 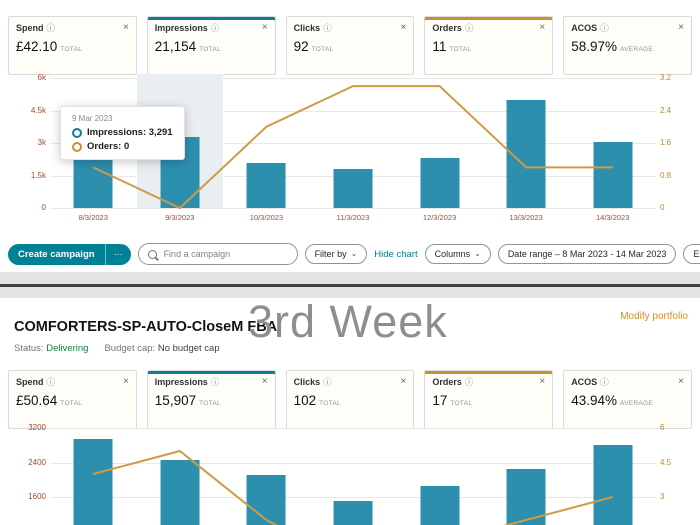 I want to click on create-campaign-split-button: Create campaign ···, so click(x=69, y=254).